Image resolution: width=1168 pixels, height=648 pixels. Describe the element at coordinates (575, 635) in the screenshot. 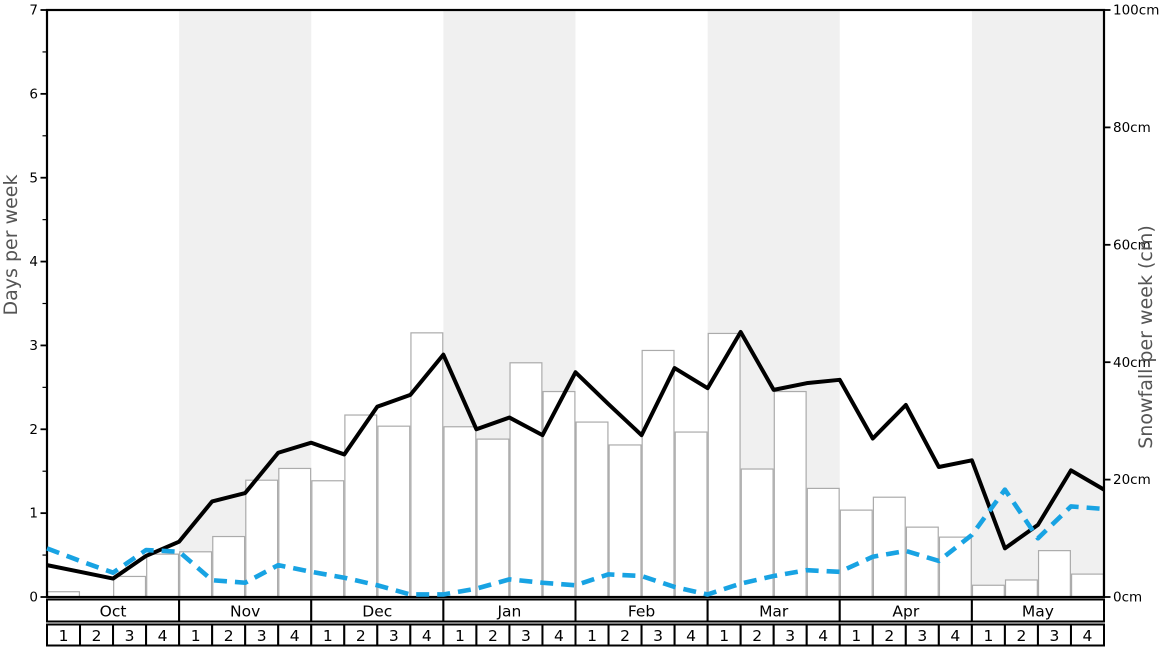

I see `week-number-row: 1 2 3 4 1 2 3 4 1 2 3 4 1 2 3 4` at that location.